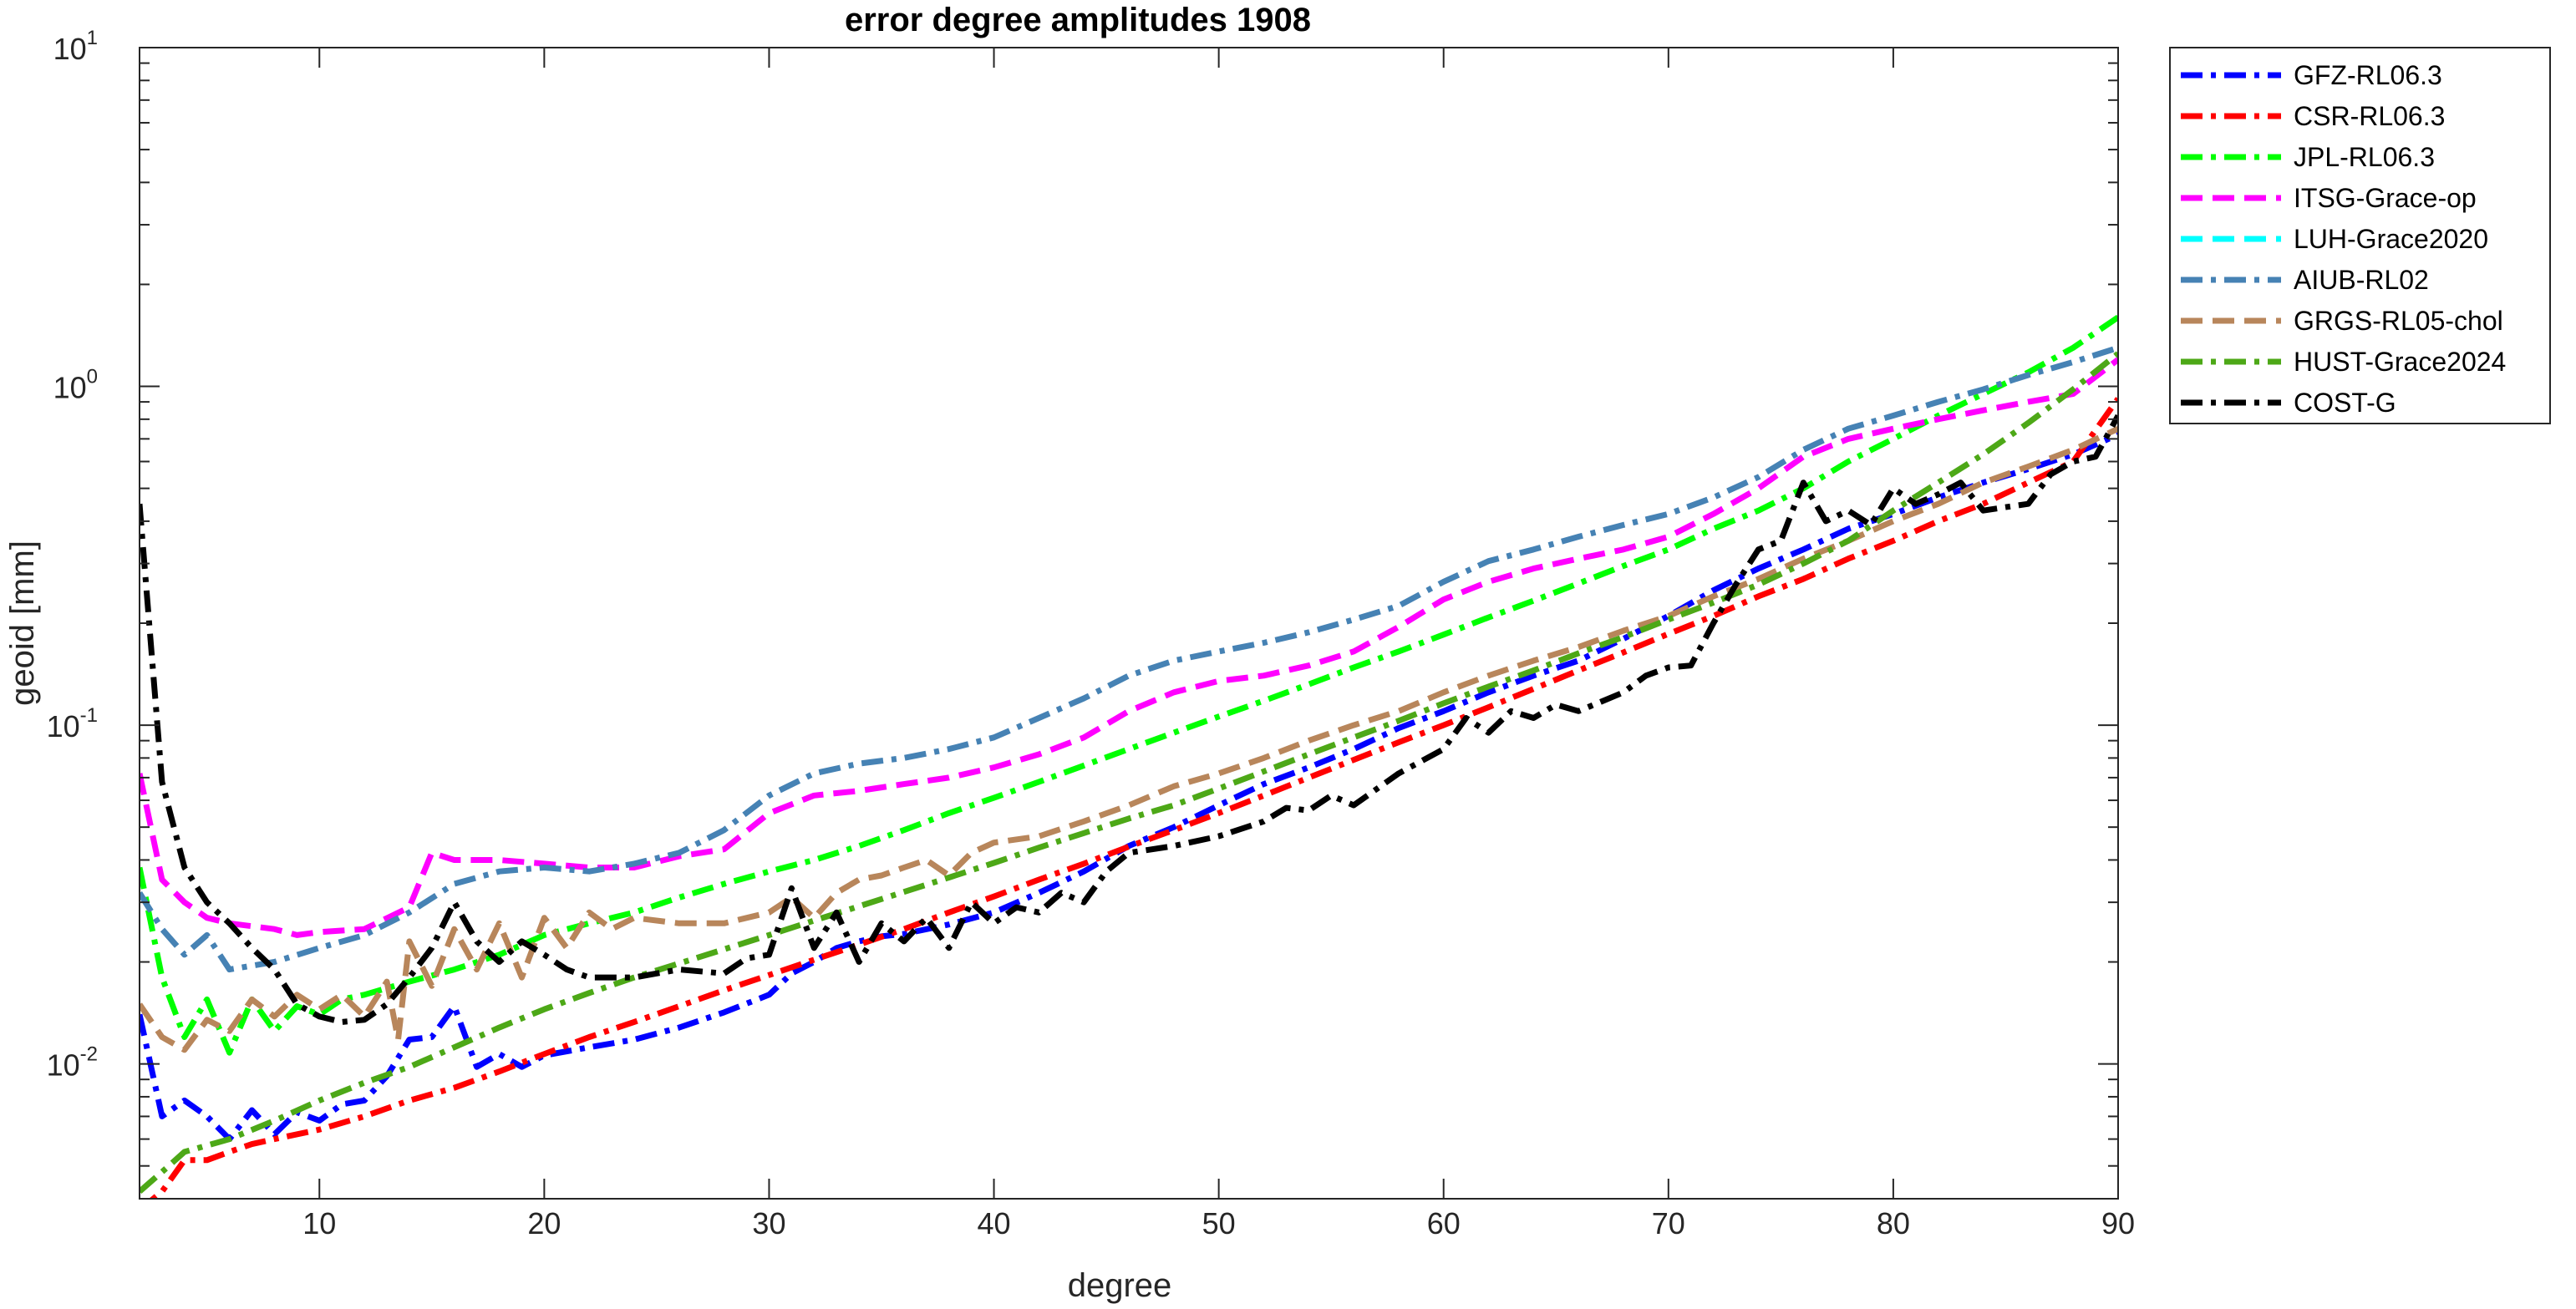 Image resolution: width=2576 pixels, height=1309 pixels. I want to click on y-axis-label: geoid [mm], so click(22, 623).